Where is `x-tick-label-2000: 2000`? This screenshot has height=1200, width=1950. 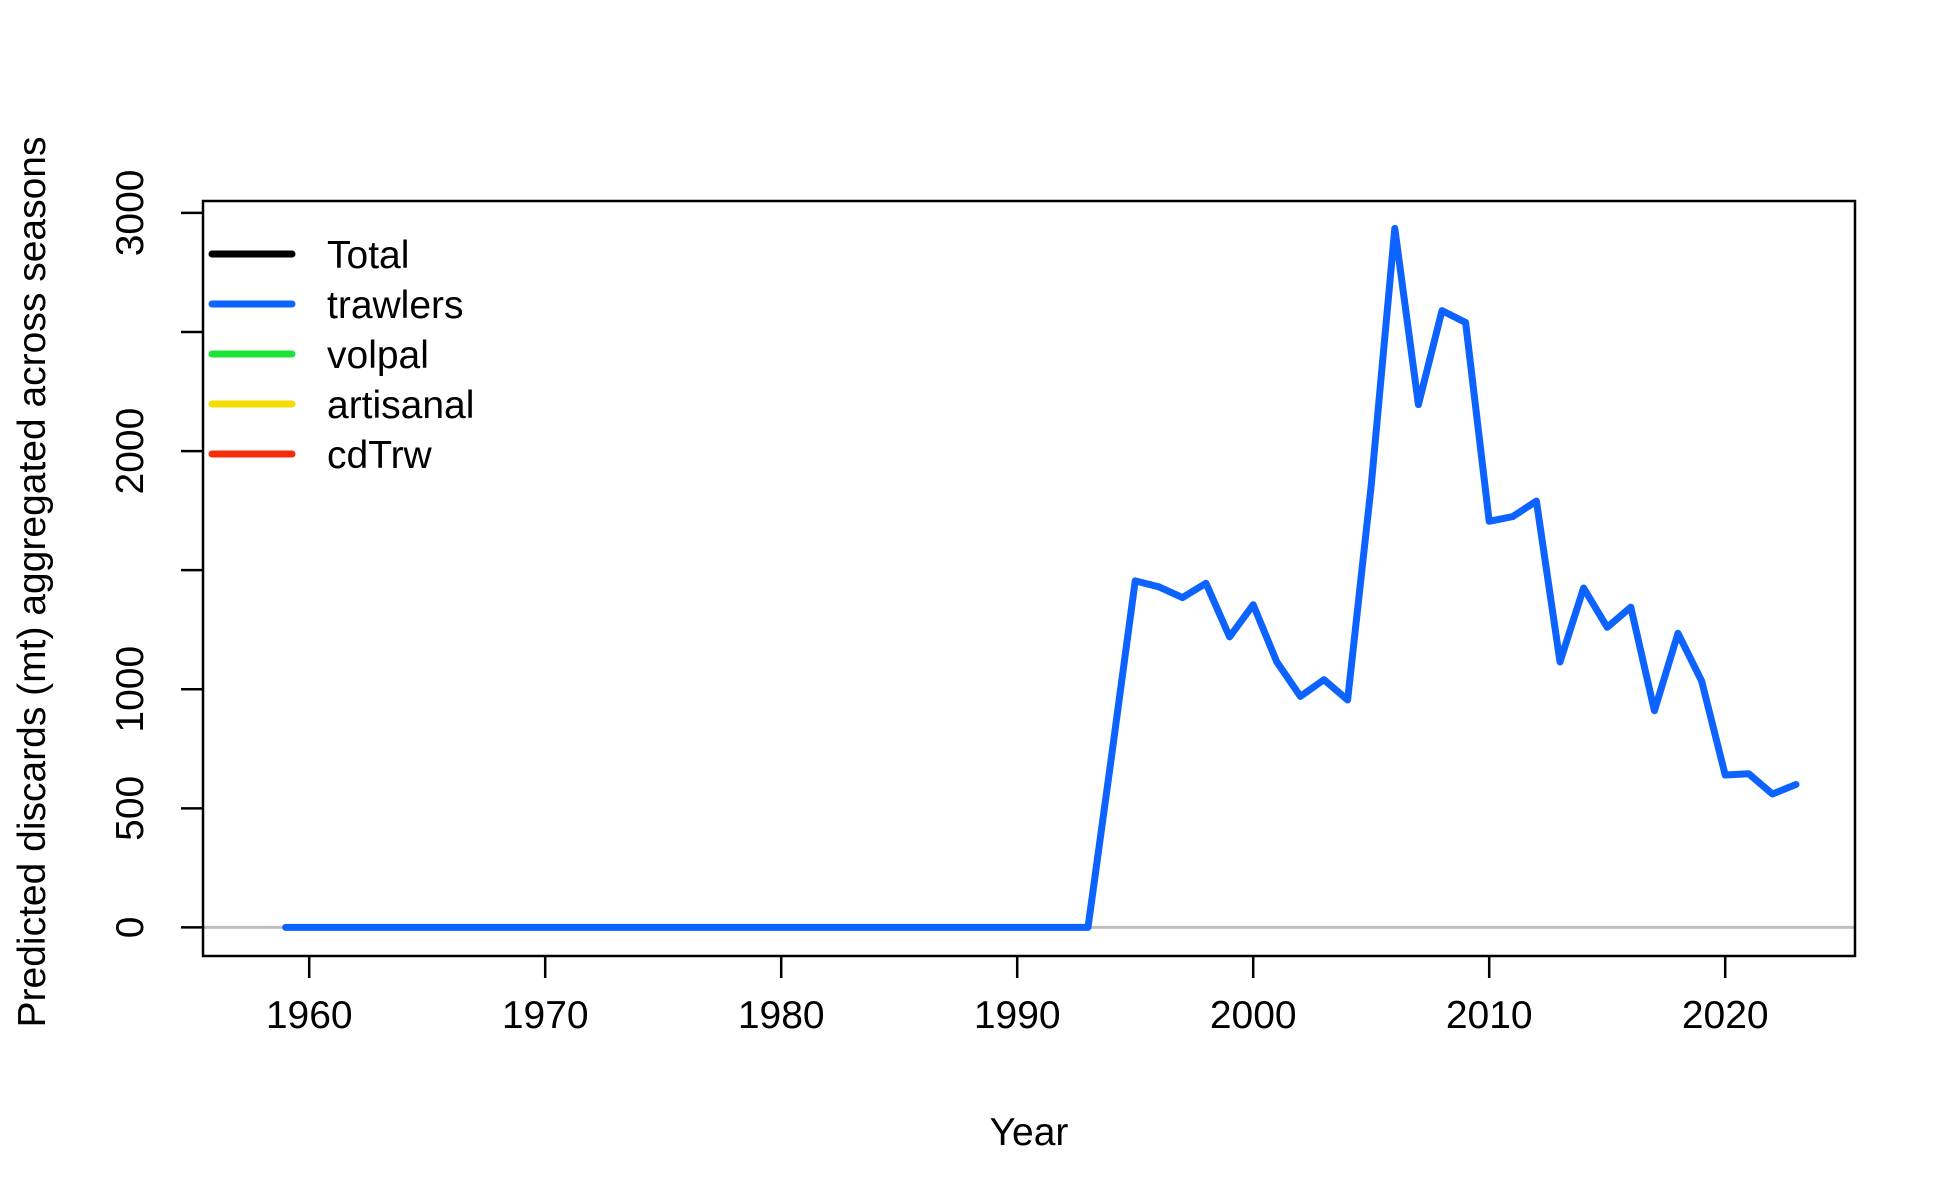 x-tick-label-2000: 2000 is located at coordinates (1253, 1015).